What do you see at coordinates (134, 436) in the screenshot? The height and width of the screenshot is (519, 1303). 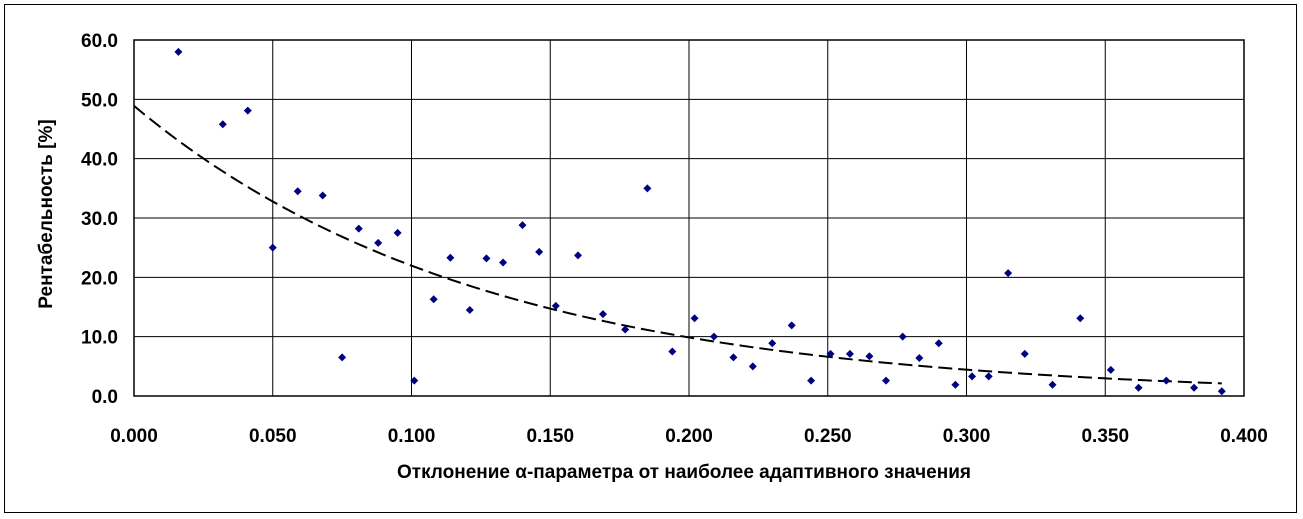 I see `x-tick-label: 0.000` at bounding box center [134, 436].